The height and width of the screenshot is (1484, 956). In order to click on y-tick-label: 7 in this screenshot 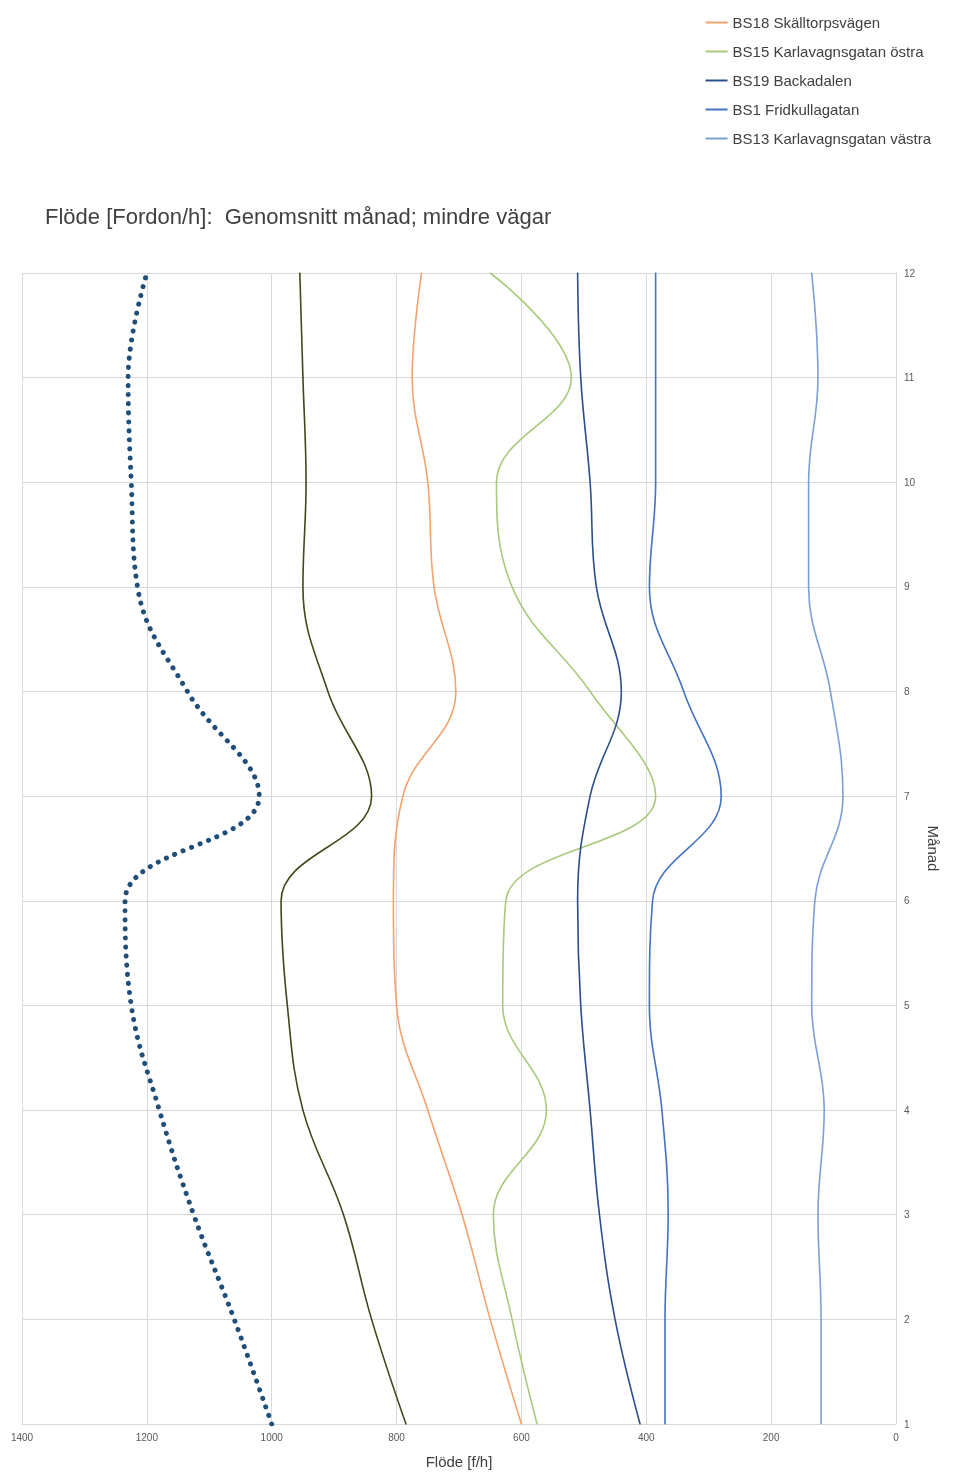, I will do `click(907, 796)`.